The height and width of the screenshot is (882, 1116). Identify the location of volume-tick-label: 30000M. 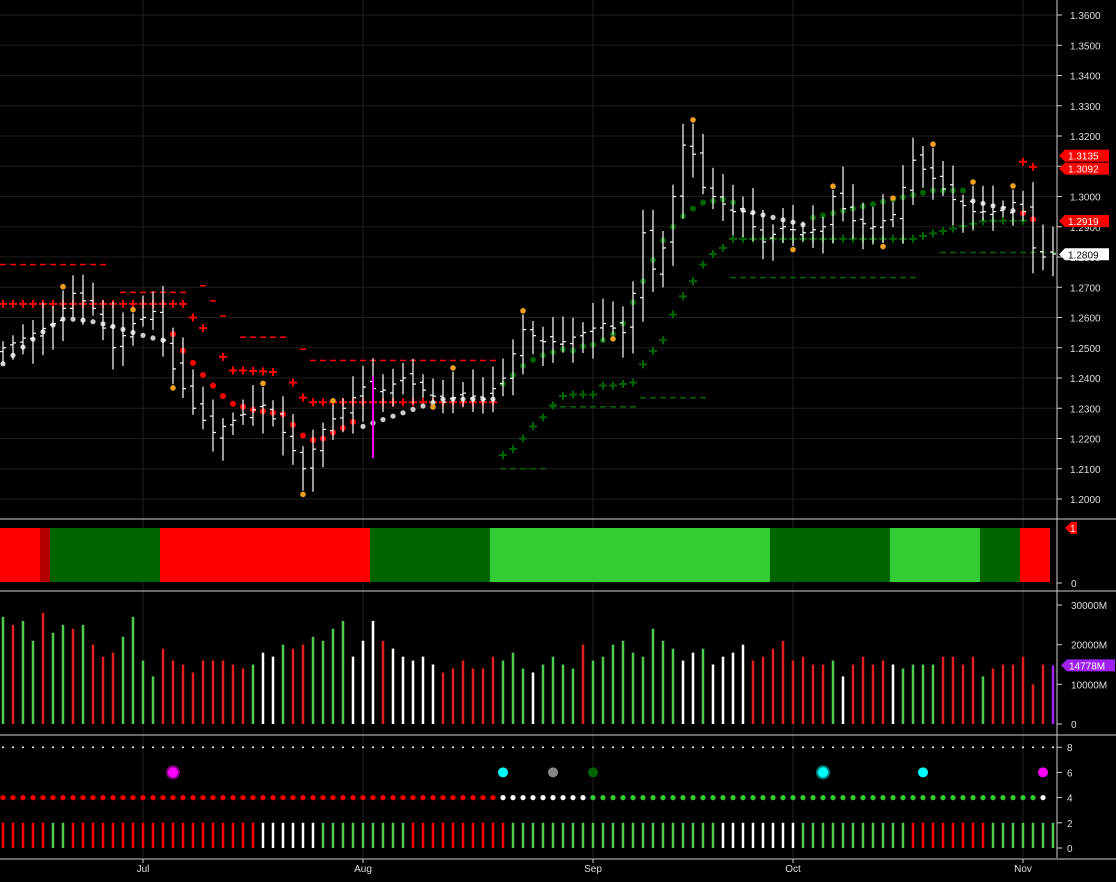
(1089, 606).